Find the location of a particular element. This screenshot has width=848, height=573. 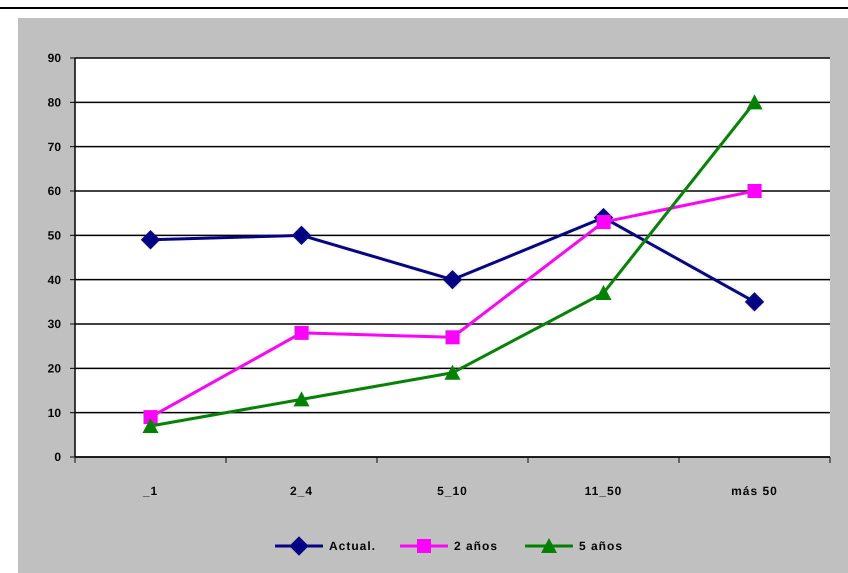

x-tick-label: _1 is located at coordinates (150, 491).